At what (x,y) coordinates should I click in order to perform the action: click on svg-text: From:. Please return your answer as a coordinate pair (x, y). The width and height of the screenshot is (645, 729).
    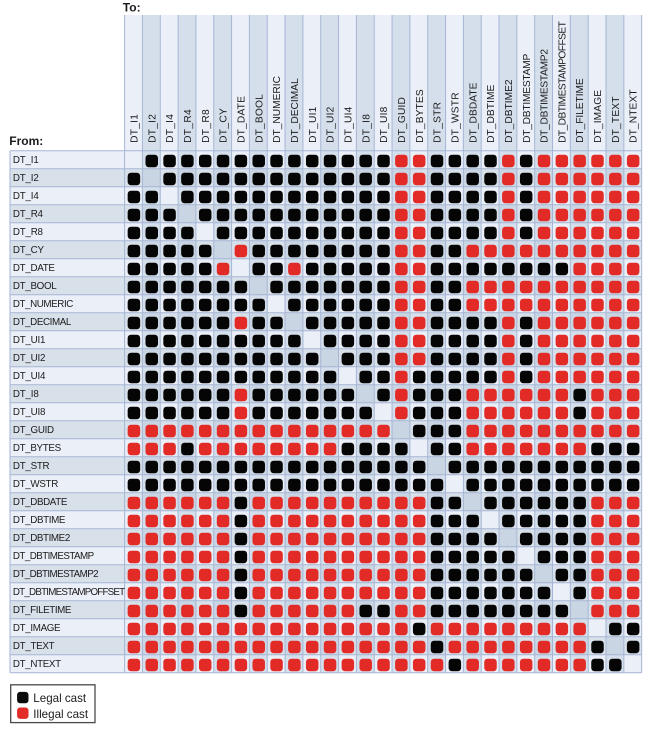
    Looking at the image, I should click on (26, 141).